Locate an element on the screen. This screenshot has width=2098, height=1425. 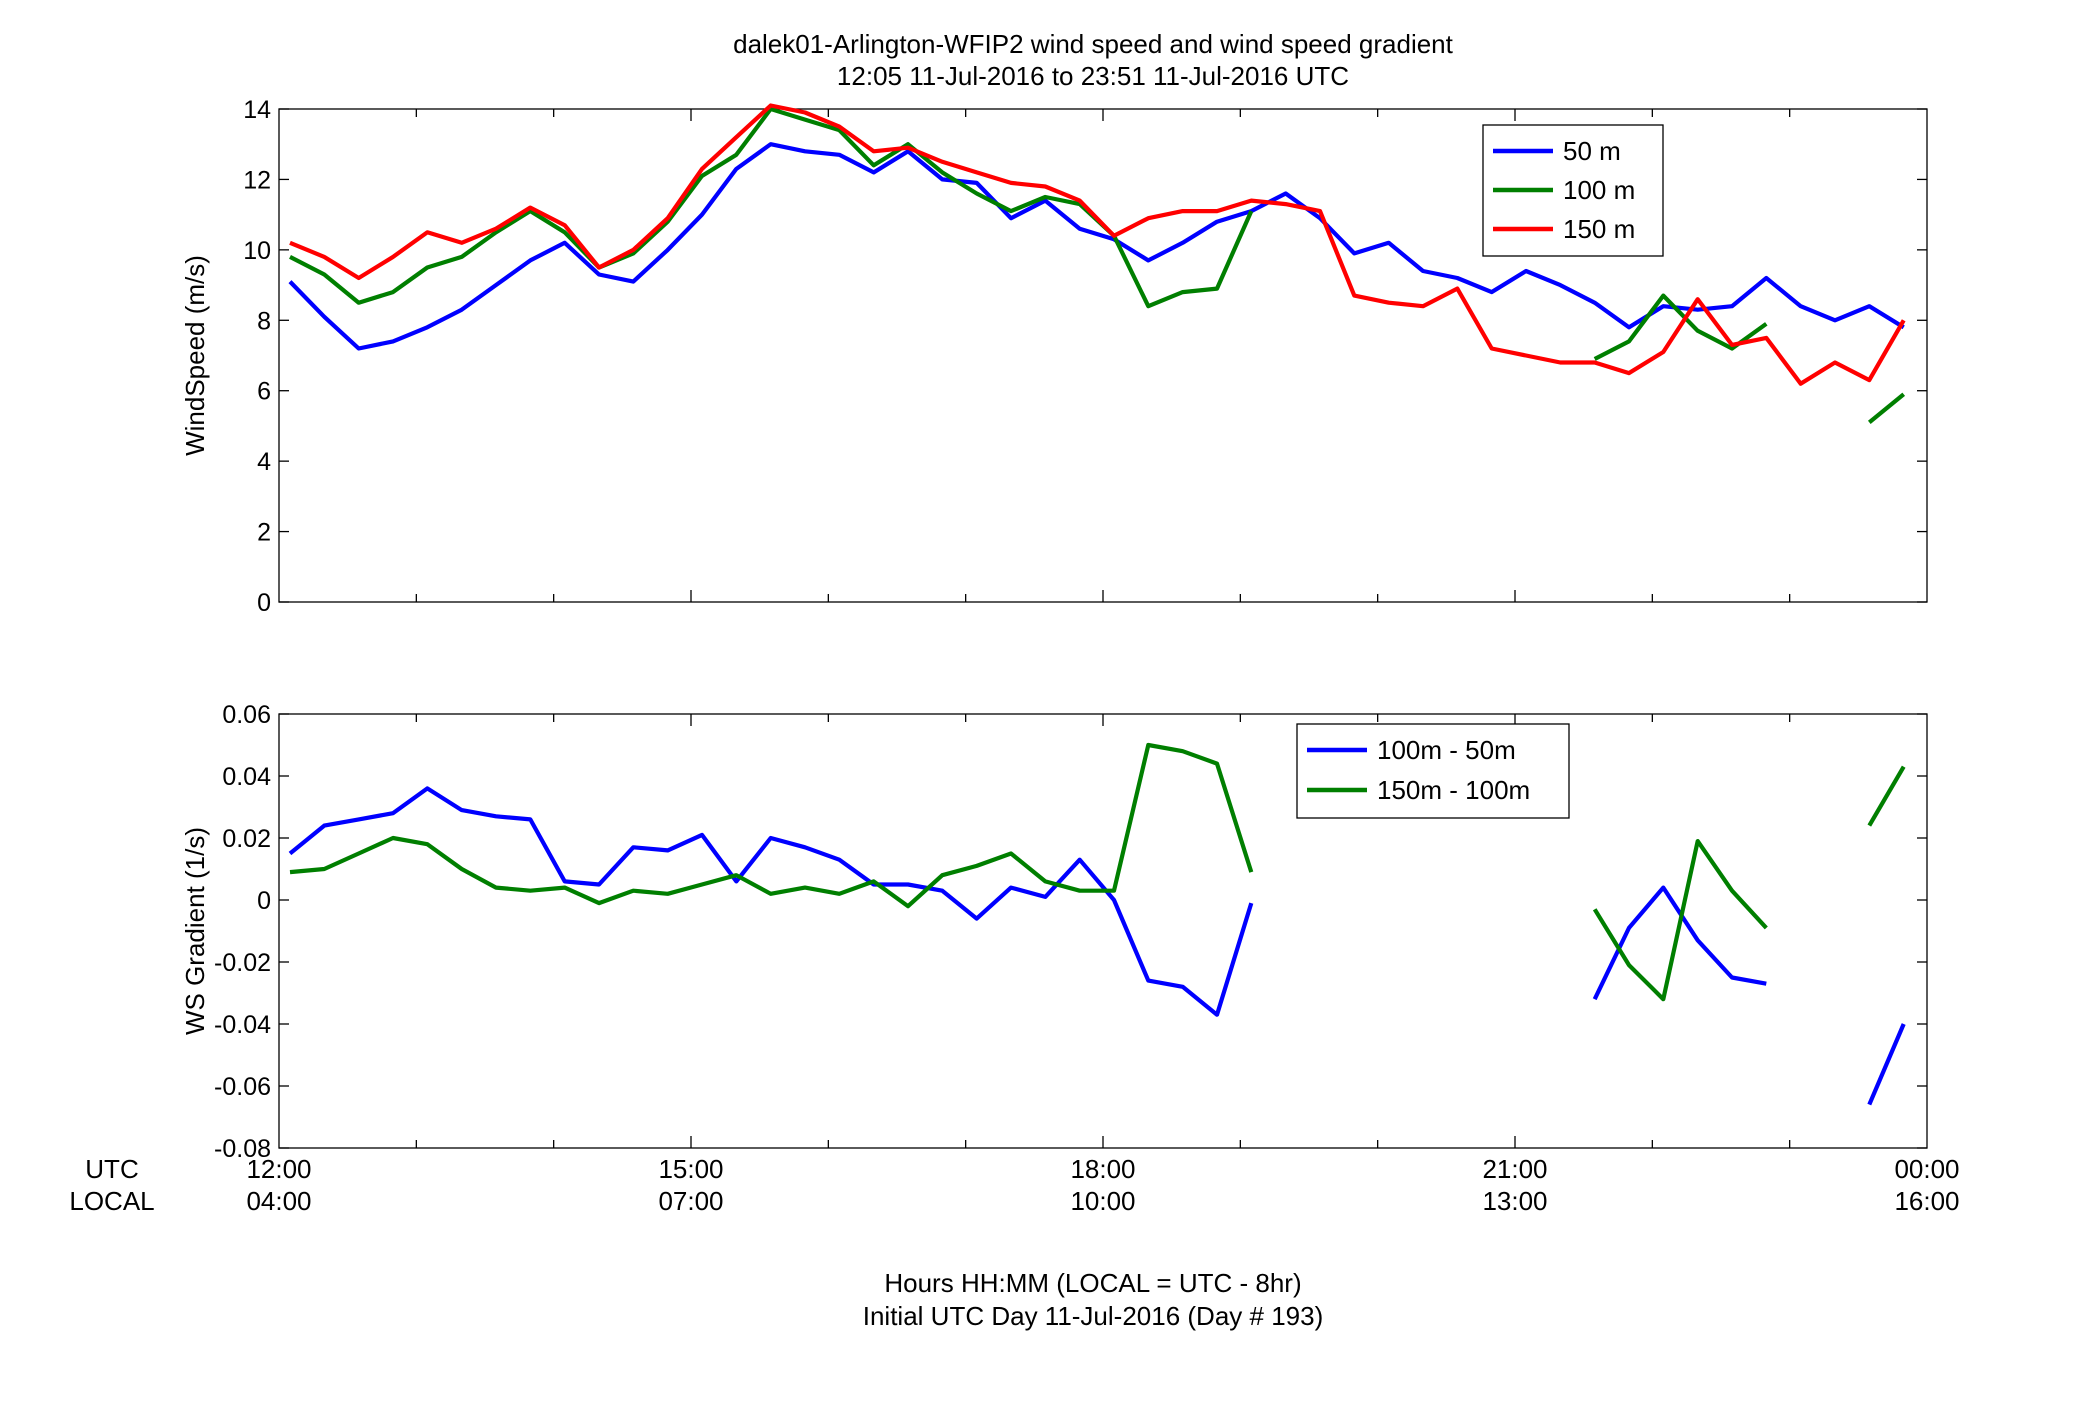
x-tick-label-local: 13:00 is located at coordinates (1514, 1201).